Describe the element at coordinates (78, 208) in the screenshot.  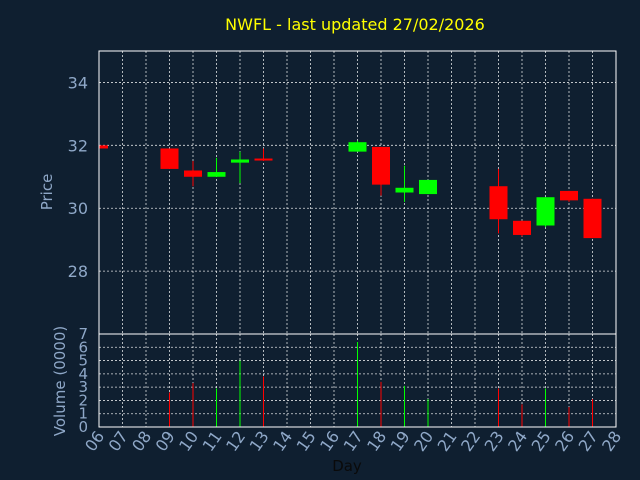
I see `price-tick-label: 30` at that location.